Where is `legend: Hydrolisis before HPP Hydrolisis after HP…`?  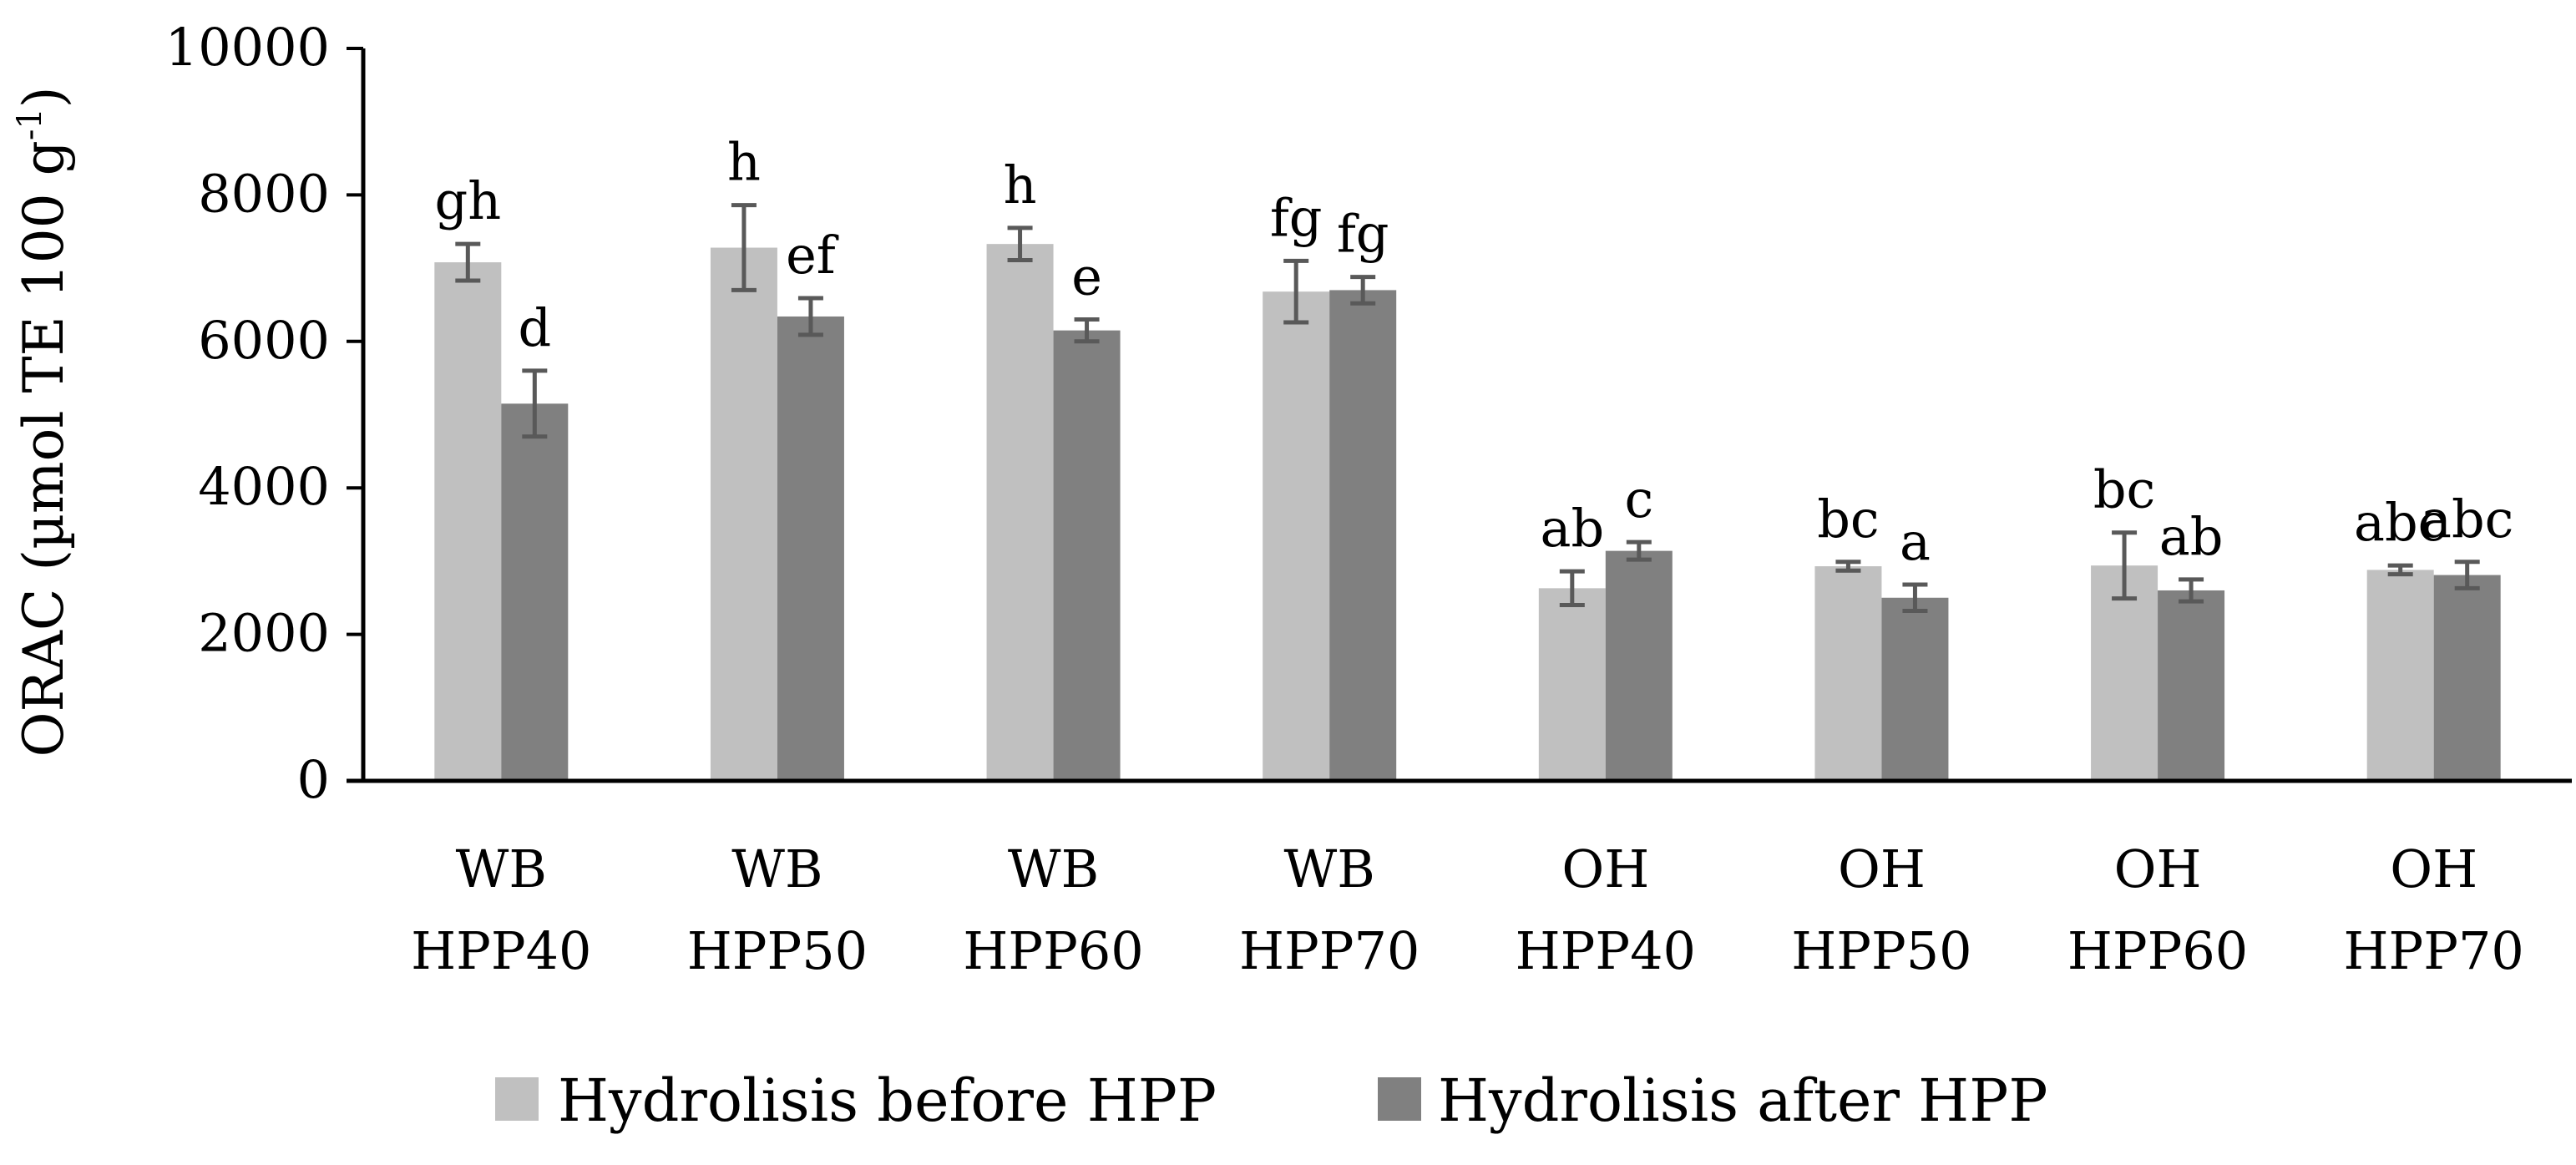
legend: Hydrolisis before HPP Hydrolisis after HP… is located at coordinates (1271, 1100).